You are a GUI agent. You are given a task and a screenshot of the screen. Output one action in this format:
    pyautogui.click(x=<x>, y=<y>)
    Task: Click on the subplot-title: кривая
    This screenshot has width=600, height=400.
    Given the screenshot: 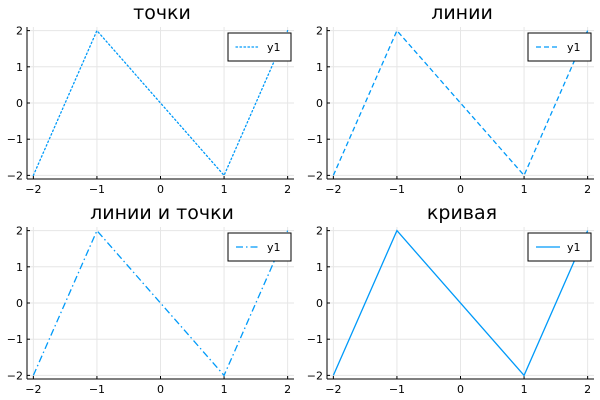 What is the action you would take?
    pyautogui.click(x=462, y=213)
    